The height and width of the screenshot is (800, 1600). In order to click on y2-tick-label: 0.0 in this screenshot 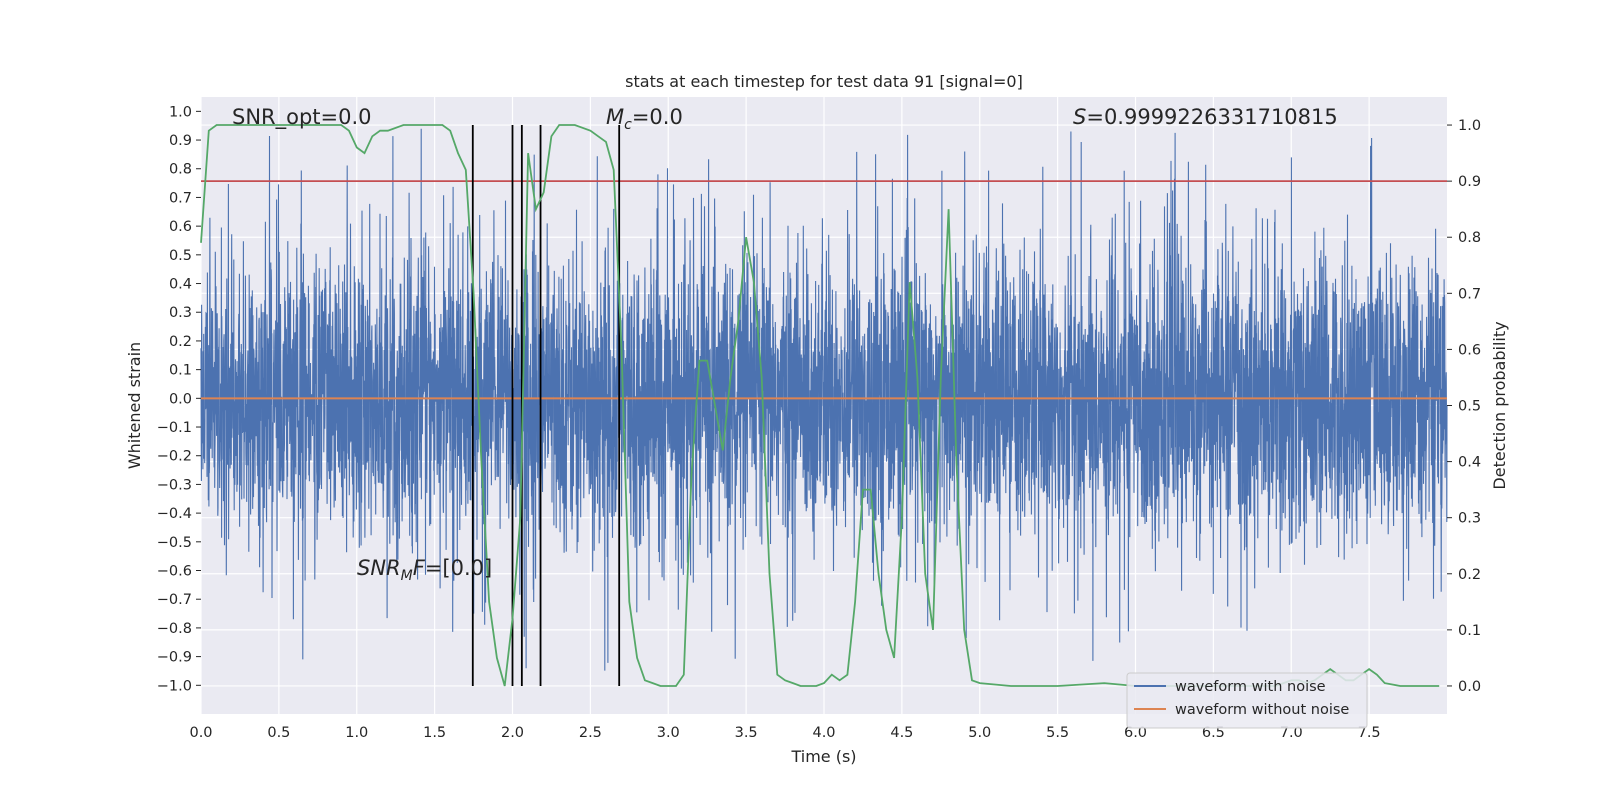, I will do `click(1469, 687)`.